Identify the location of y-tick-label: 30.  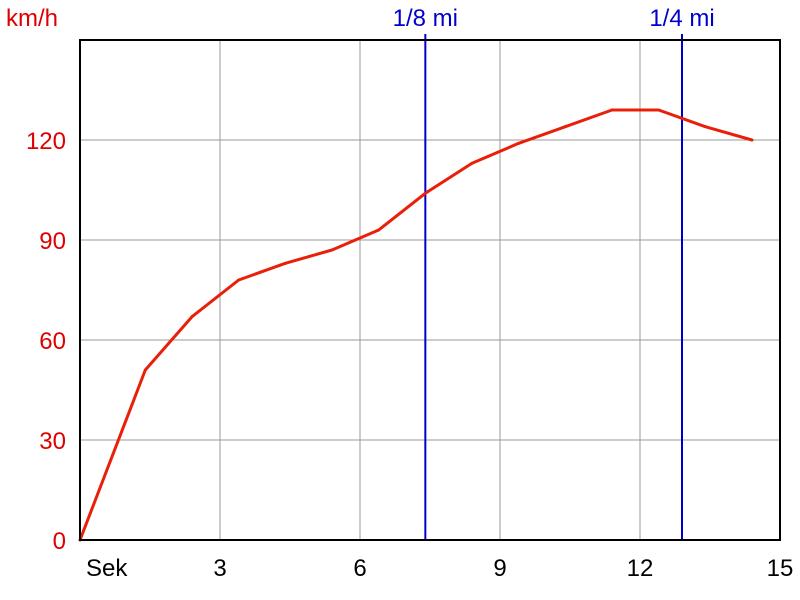
(52, 441).